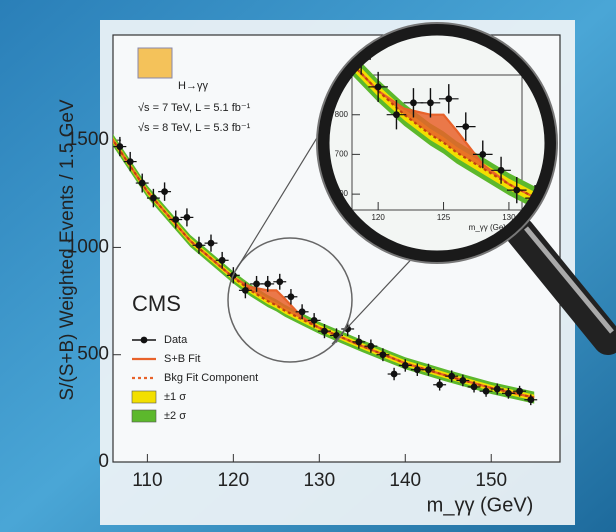 The height and width of the screenshot is (532, 616). I want to click on y-tick-label: 0, so click(103, 461).